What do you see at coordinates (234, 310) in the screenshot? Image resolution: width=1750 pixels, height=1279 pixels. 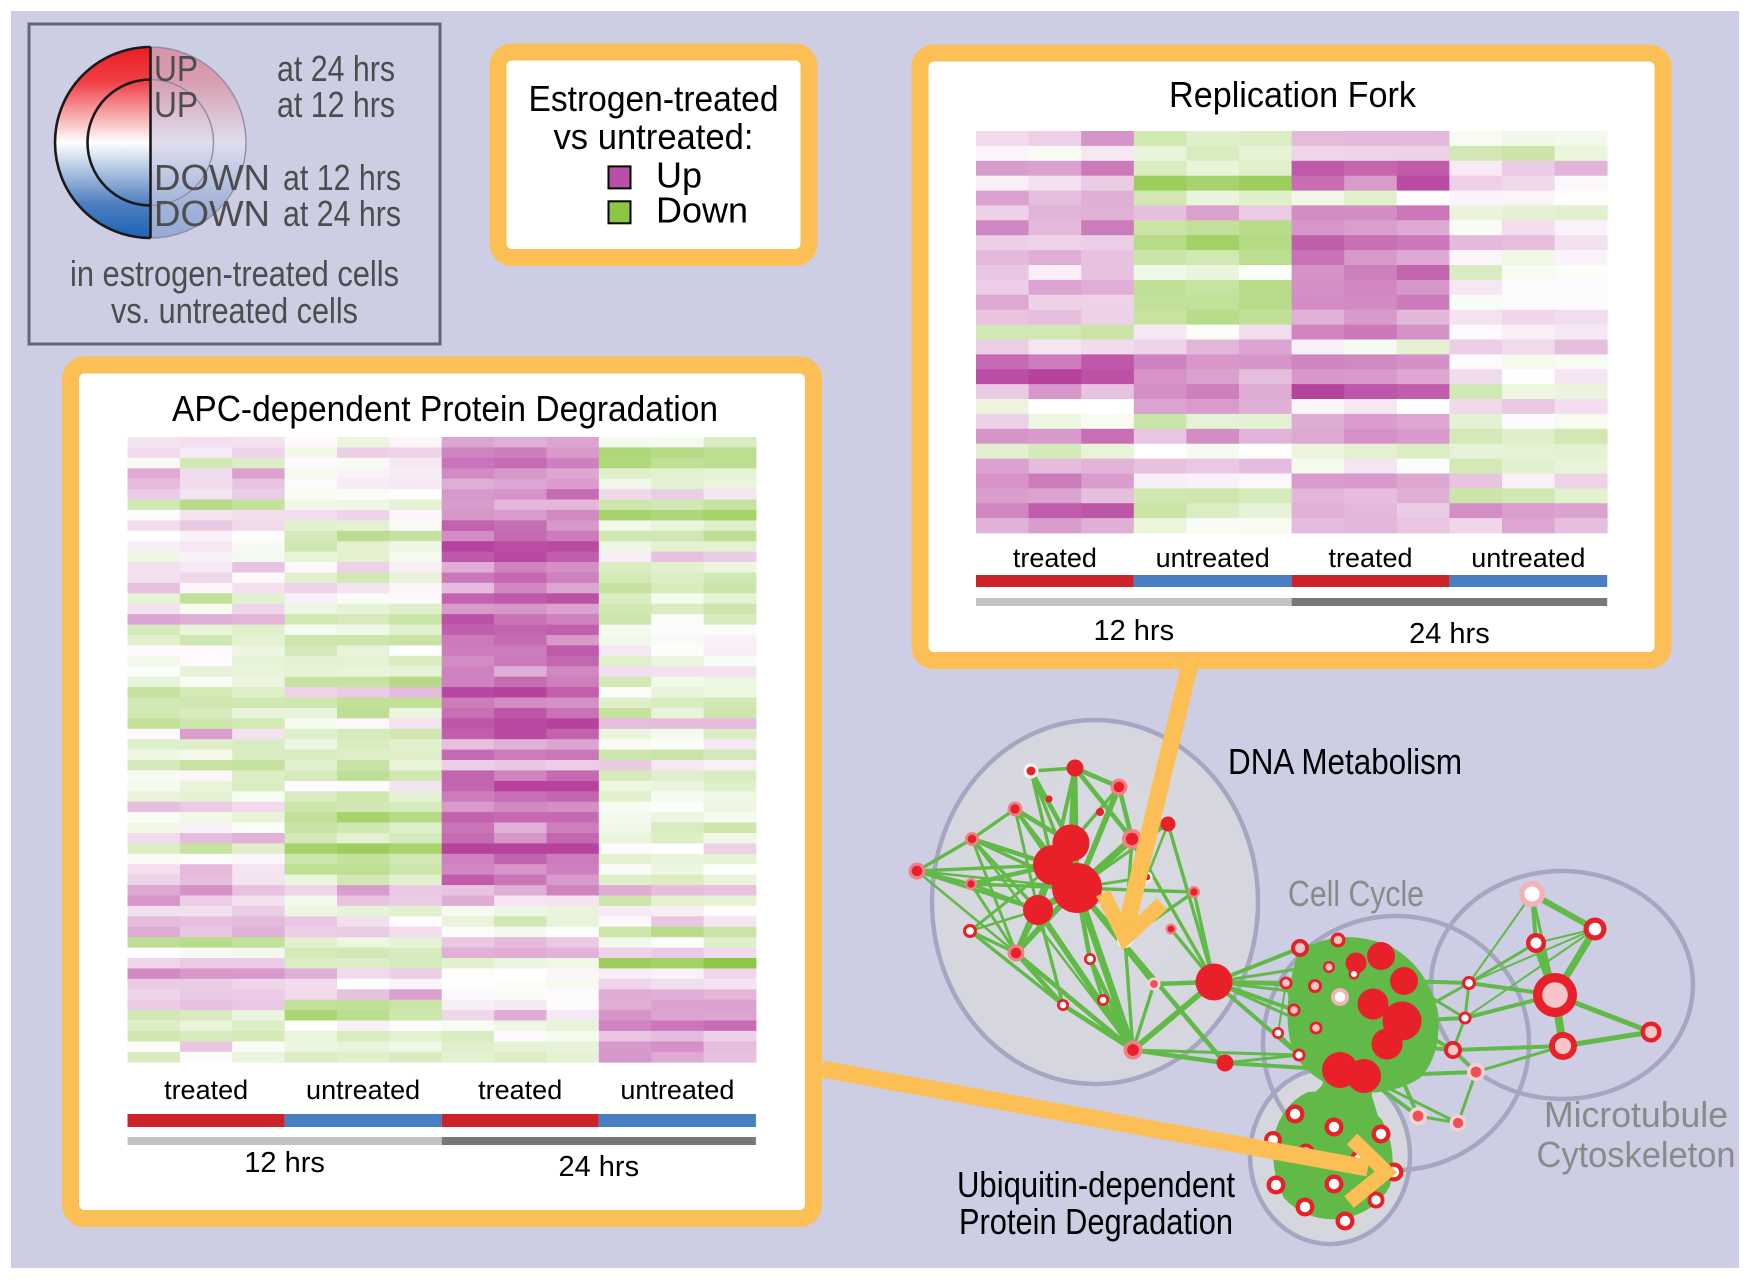 I see `svg-text: vs. untreated cells` at bounding box center [234, 310].